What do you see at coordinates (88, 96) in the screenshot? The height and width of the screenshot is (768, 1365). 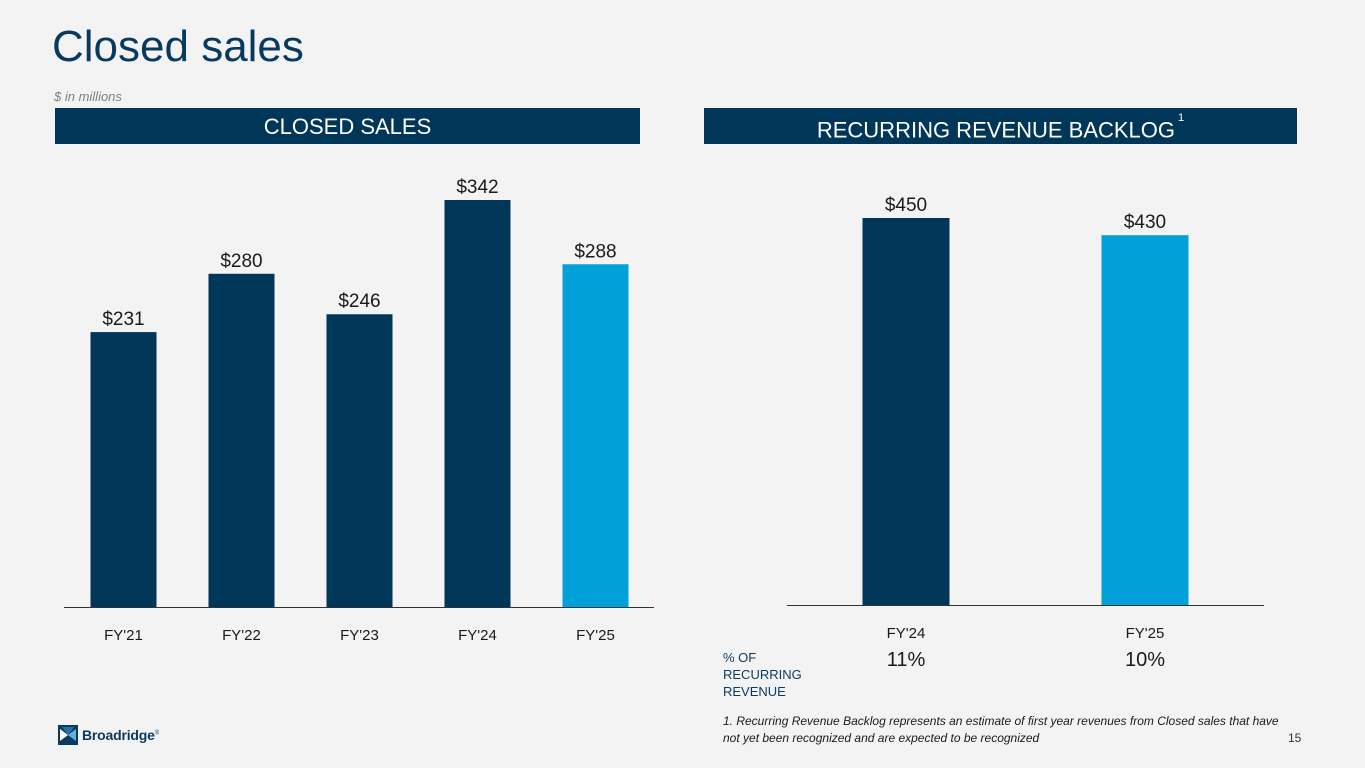 I see `units-note: $ in millions` at bounding box center [88, 96].